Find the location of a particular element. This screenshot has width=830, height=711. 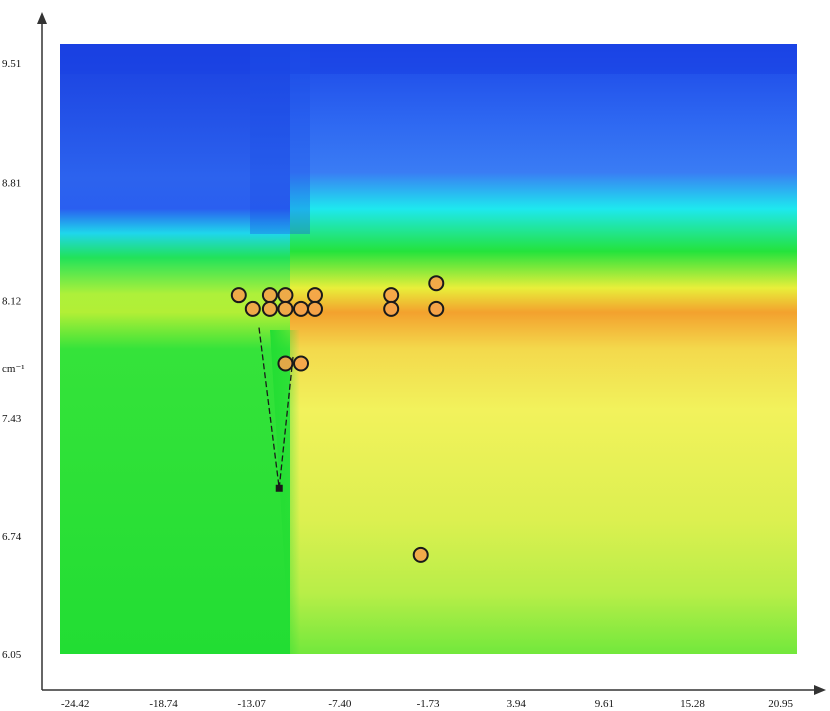

x-tick-label: 20.95 is located at coordinates (780, 704).